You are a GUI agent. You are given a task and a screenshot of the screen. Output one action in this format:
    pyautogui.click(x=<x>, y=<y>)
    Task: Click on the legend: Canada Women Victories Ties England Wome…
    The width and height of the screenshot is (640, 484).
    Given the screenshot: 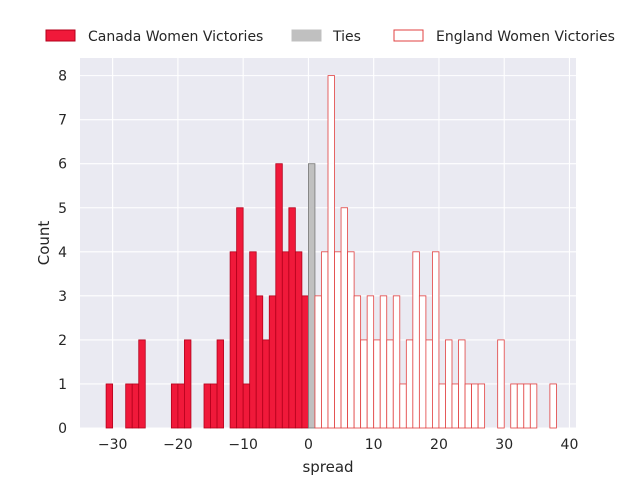 What is the action you would take?
    pyautogui.click(x=330, y=37)
    